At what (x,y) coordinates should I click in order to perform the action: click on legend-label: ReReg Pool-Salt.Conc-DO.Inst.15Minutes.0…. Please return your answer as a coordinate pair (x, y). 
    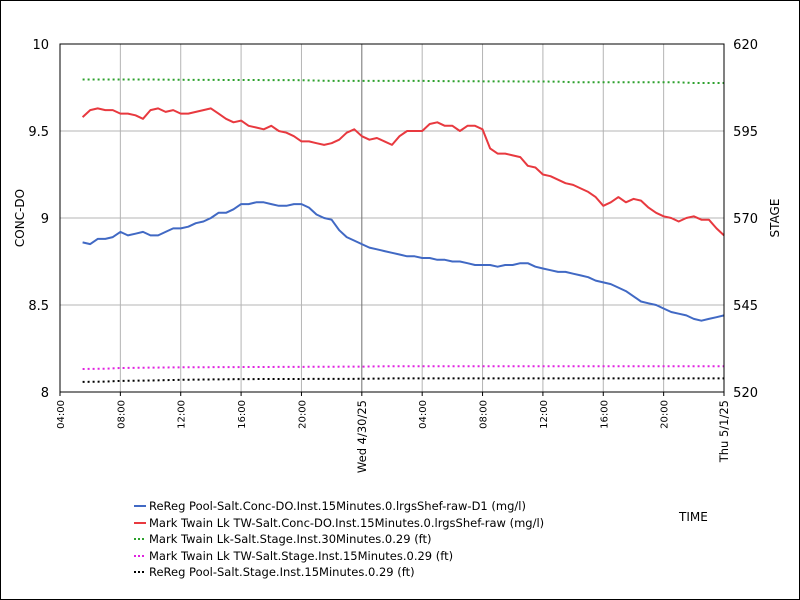
    Looking at the image, I should click on (337, 506).